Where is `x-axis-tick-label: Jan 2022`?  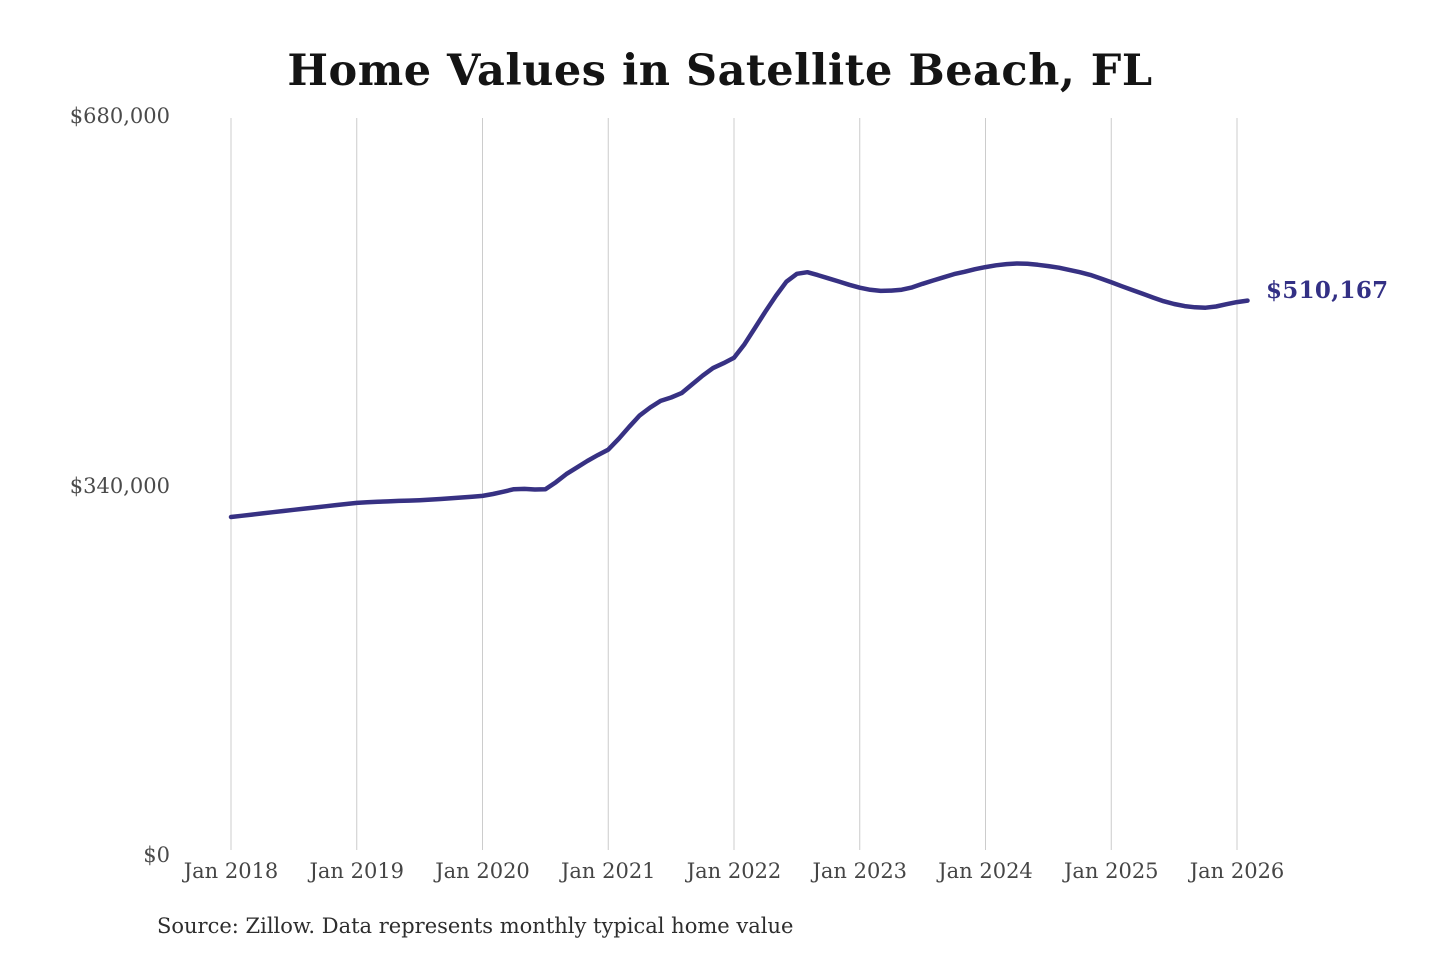
x-axis-tick-label: Jan 2022 is located at coordinates (734, 871).